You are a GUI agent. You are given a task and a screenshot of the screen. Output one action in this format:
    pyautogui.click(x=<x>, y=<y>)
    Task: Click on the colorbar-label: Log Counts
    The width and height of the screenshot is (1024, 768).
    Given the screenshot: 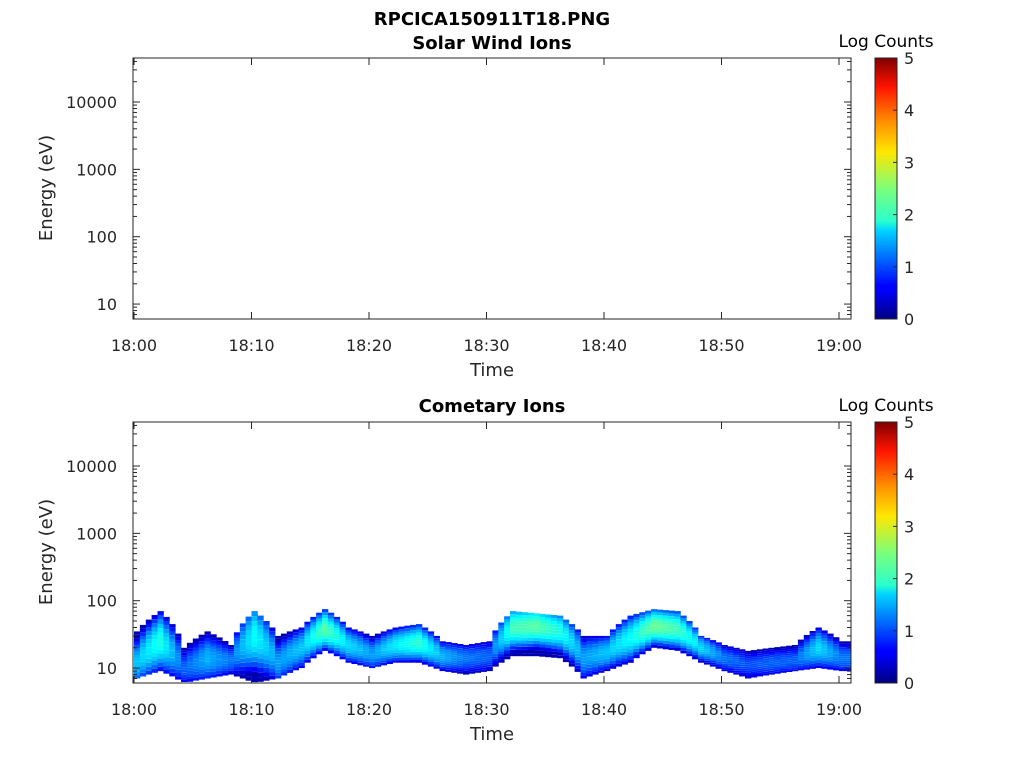 What is the action you would take?
    pyautogui.click(x=885, y=42)
    